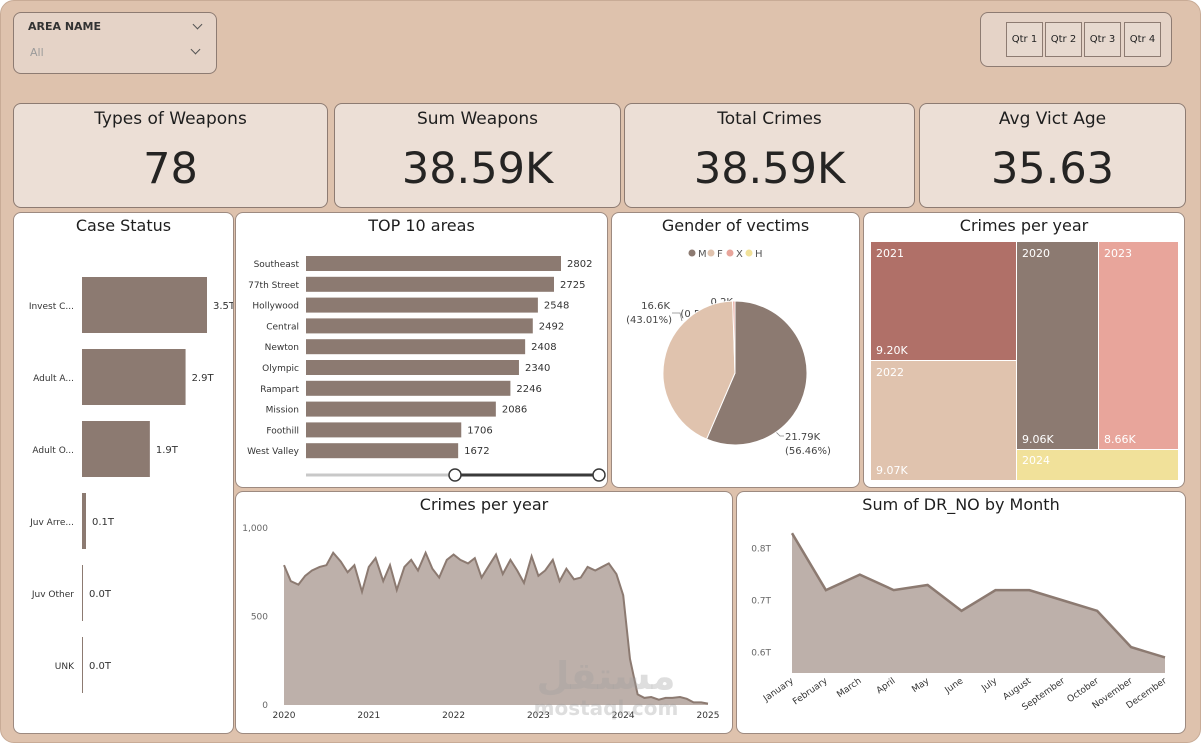 The height and width of the screenshot is (743, 1201). I want to click on y-tick-label: 0.6T, so click(761, 653).